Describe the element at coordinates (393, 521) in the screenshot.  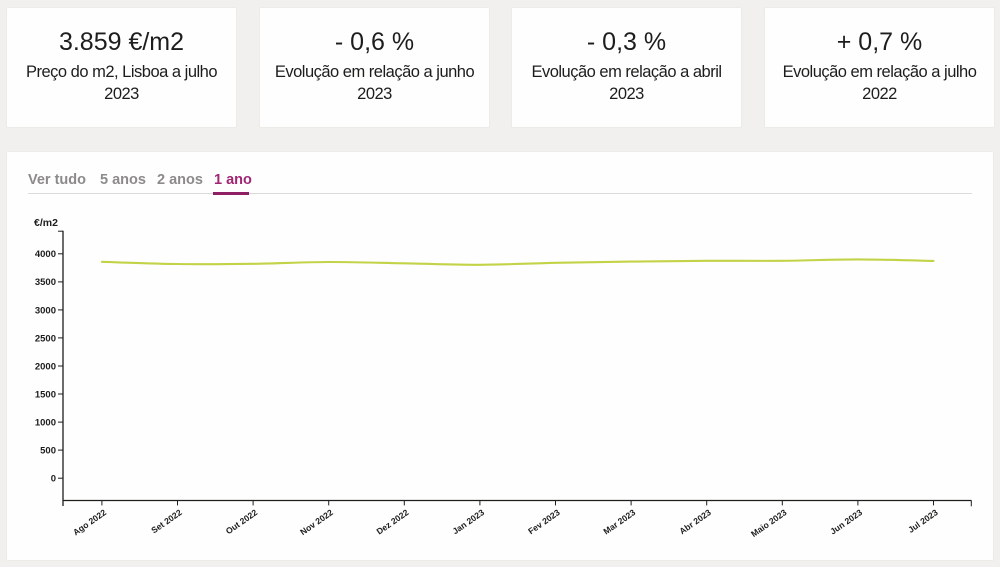
I see `svg-text: Dez 2022` at that location.